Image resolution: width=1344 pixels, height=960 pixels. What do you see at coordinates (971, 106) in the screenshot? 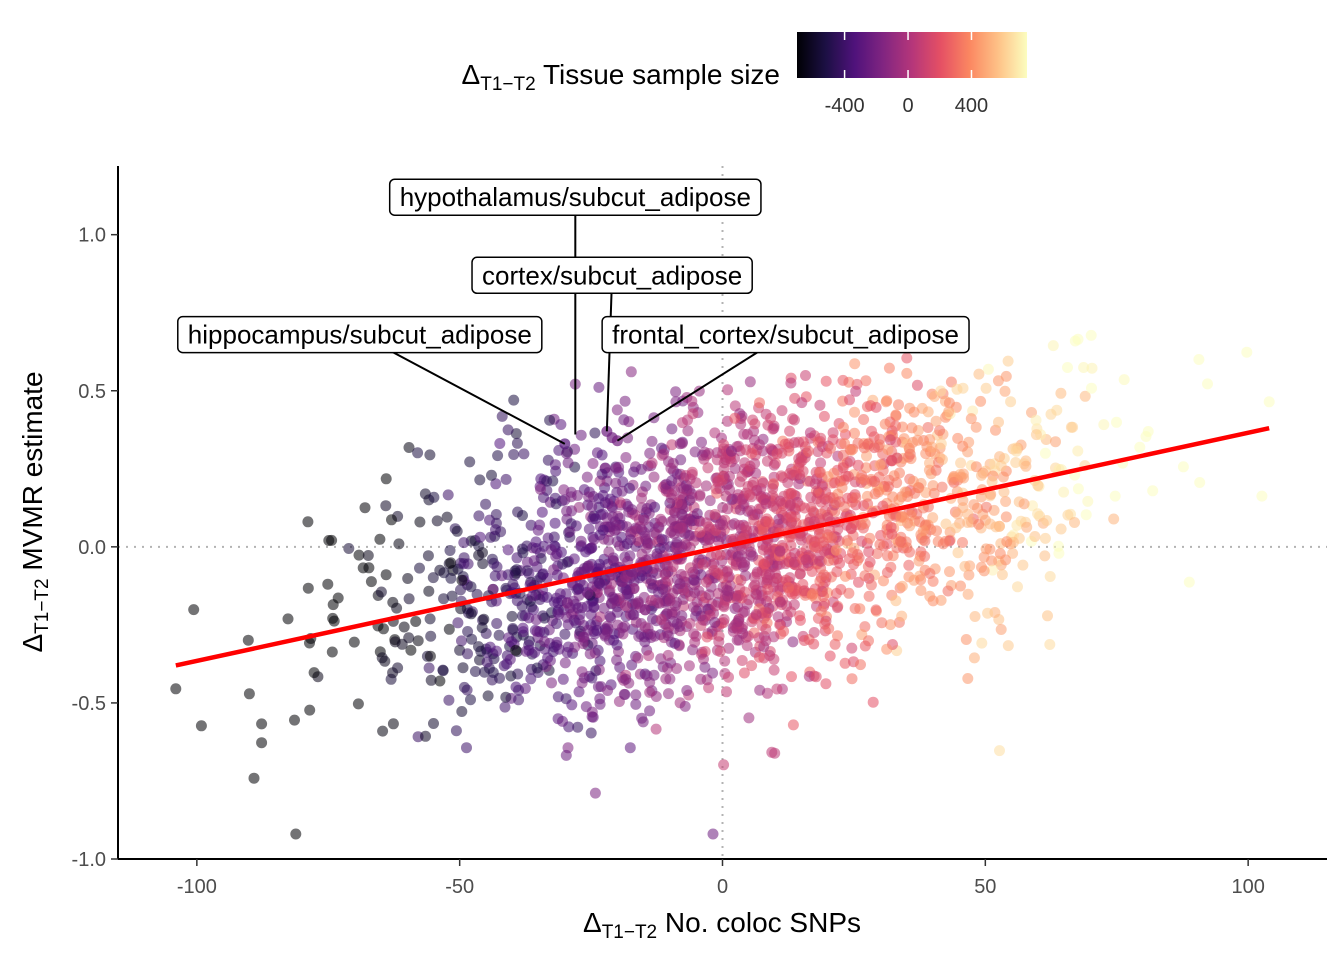
I see `legend-tick-label: 400` at bounding box center [971, 106].